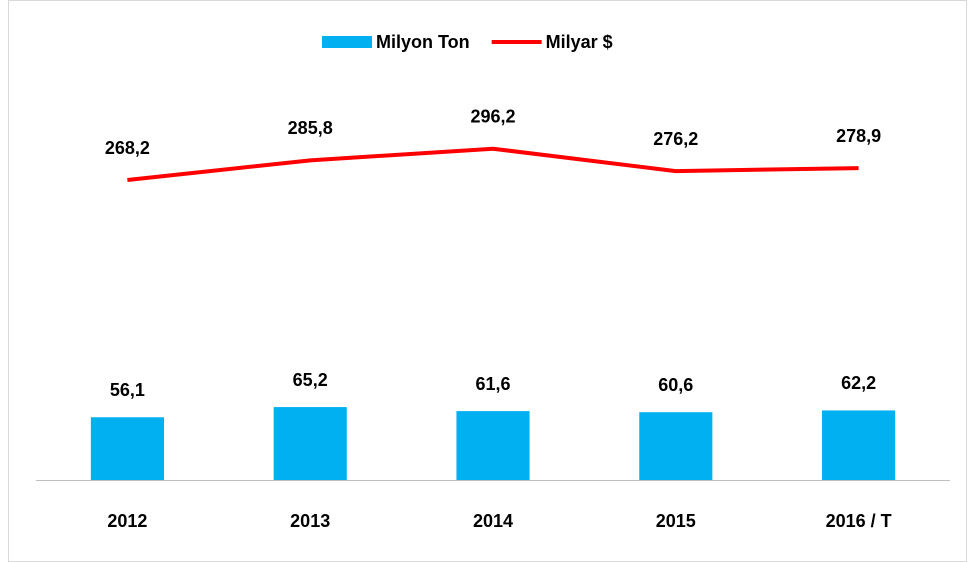 This screenshot has width=968, height=562. I want to click on x-tick-label: 2012, so click(127, 521).